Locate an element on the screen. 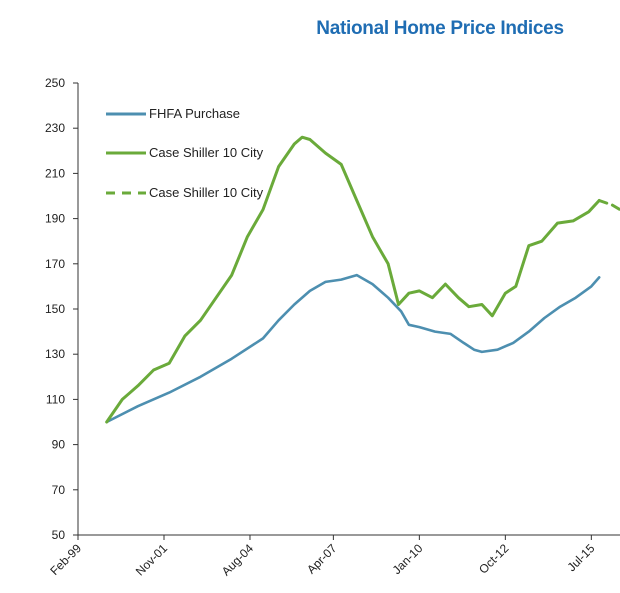 This screenshot has width=620, height=593. y-tick-label: 210 is located at coordinates (55, 173).